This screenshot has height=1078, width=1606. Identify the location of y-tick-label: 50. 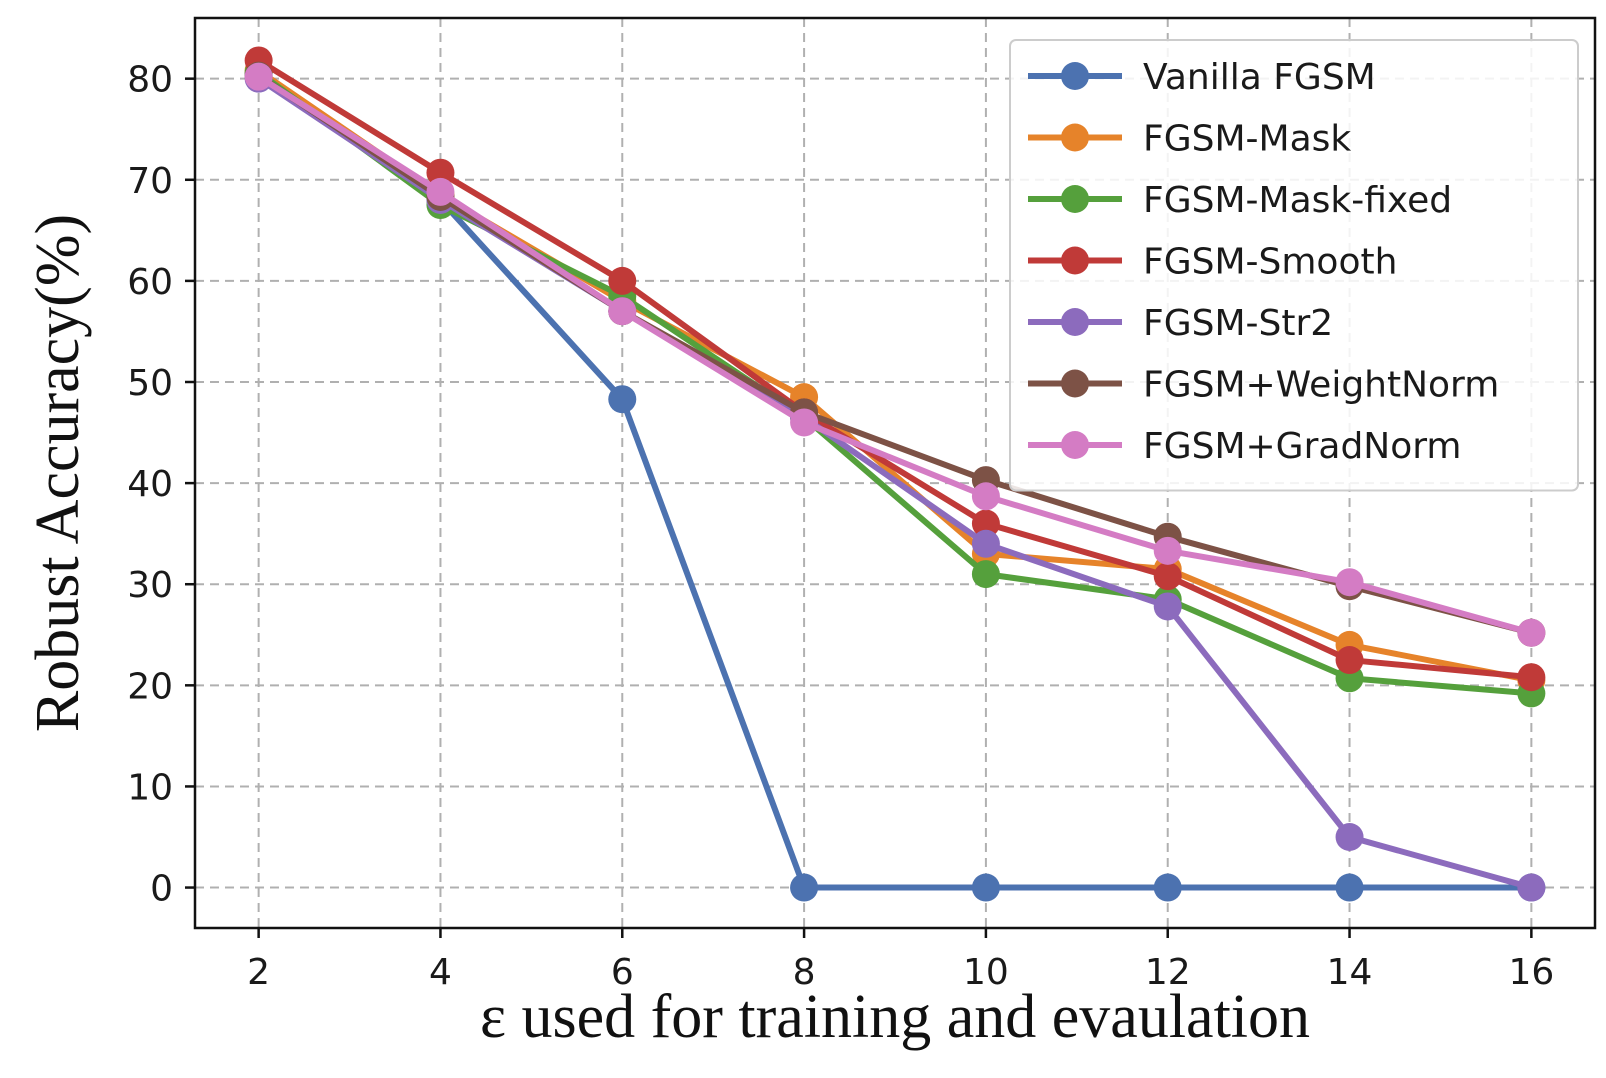
(150, 383).